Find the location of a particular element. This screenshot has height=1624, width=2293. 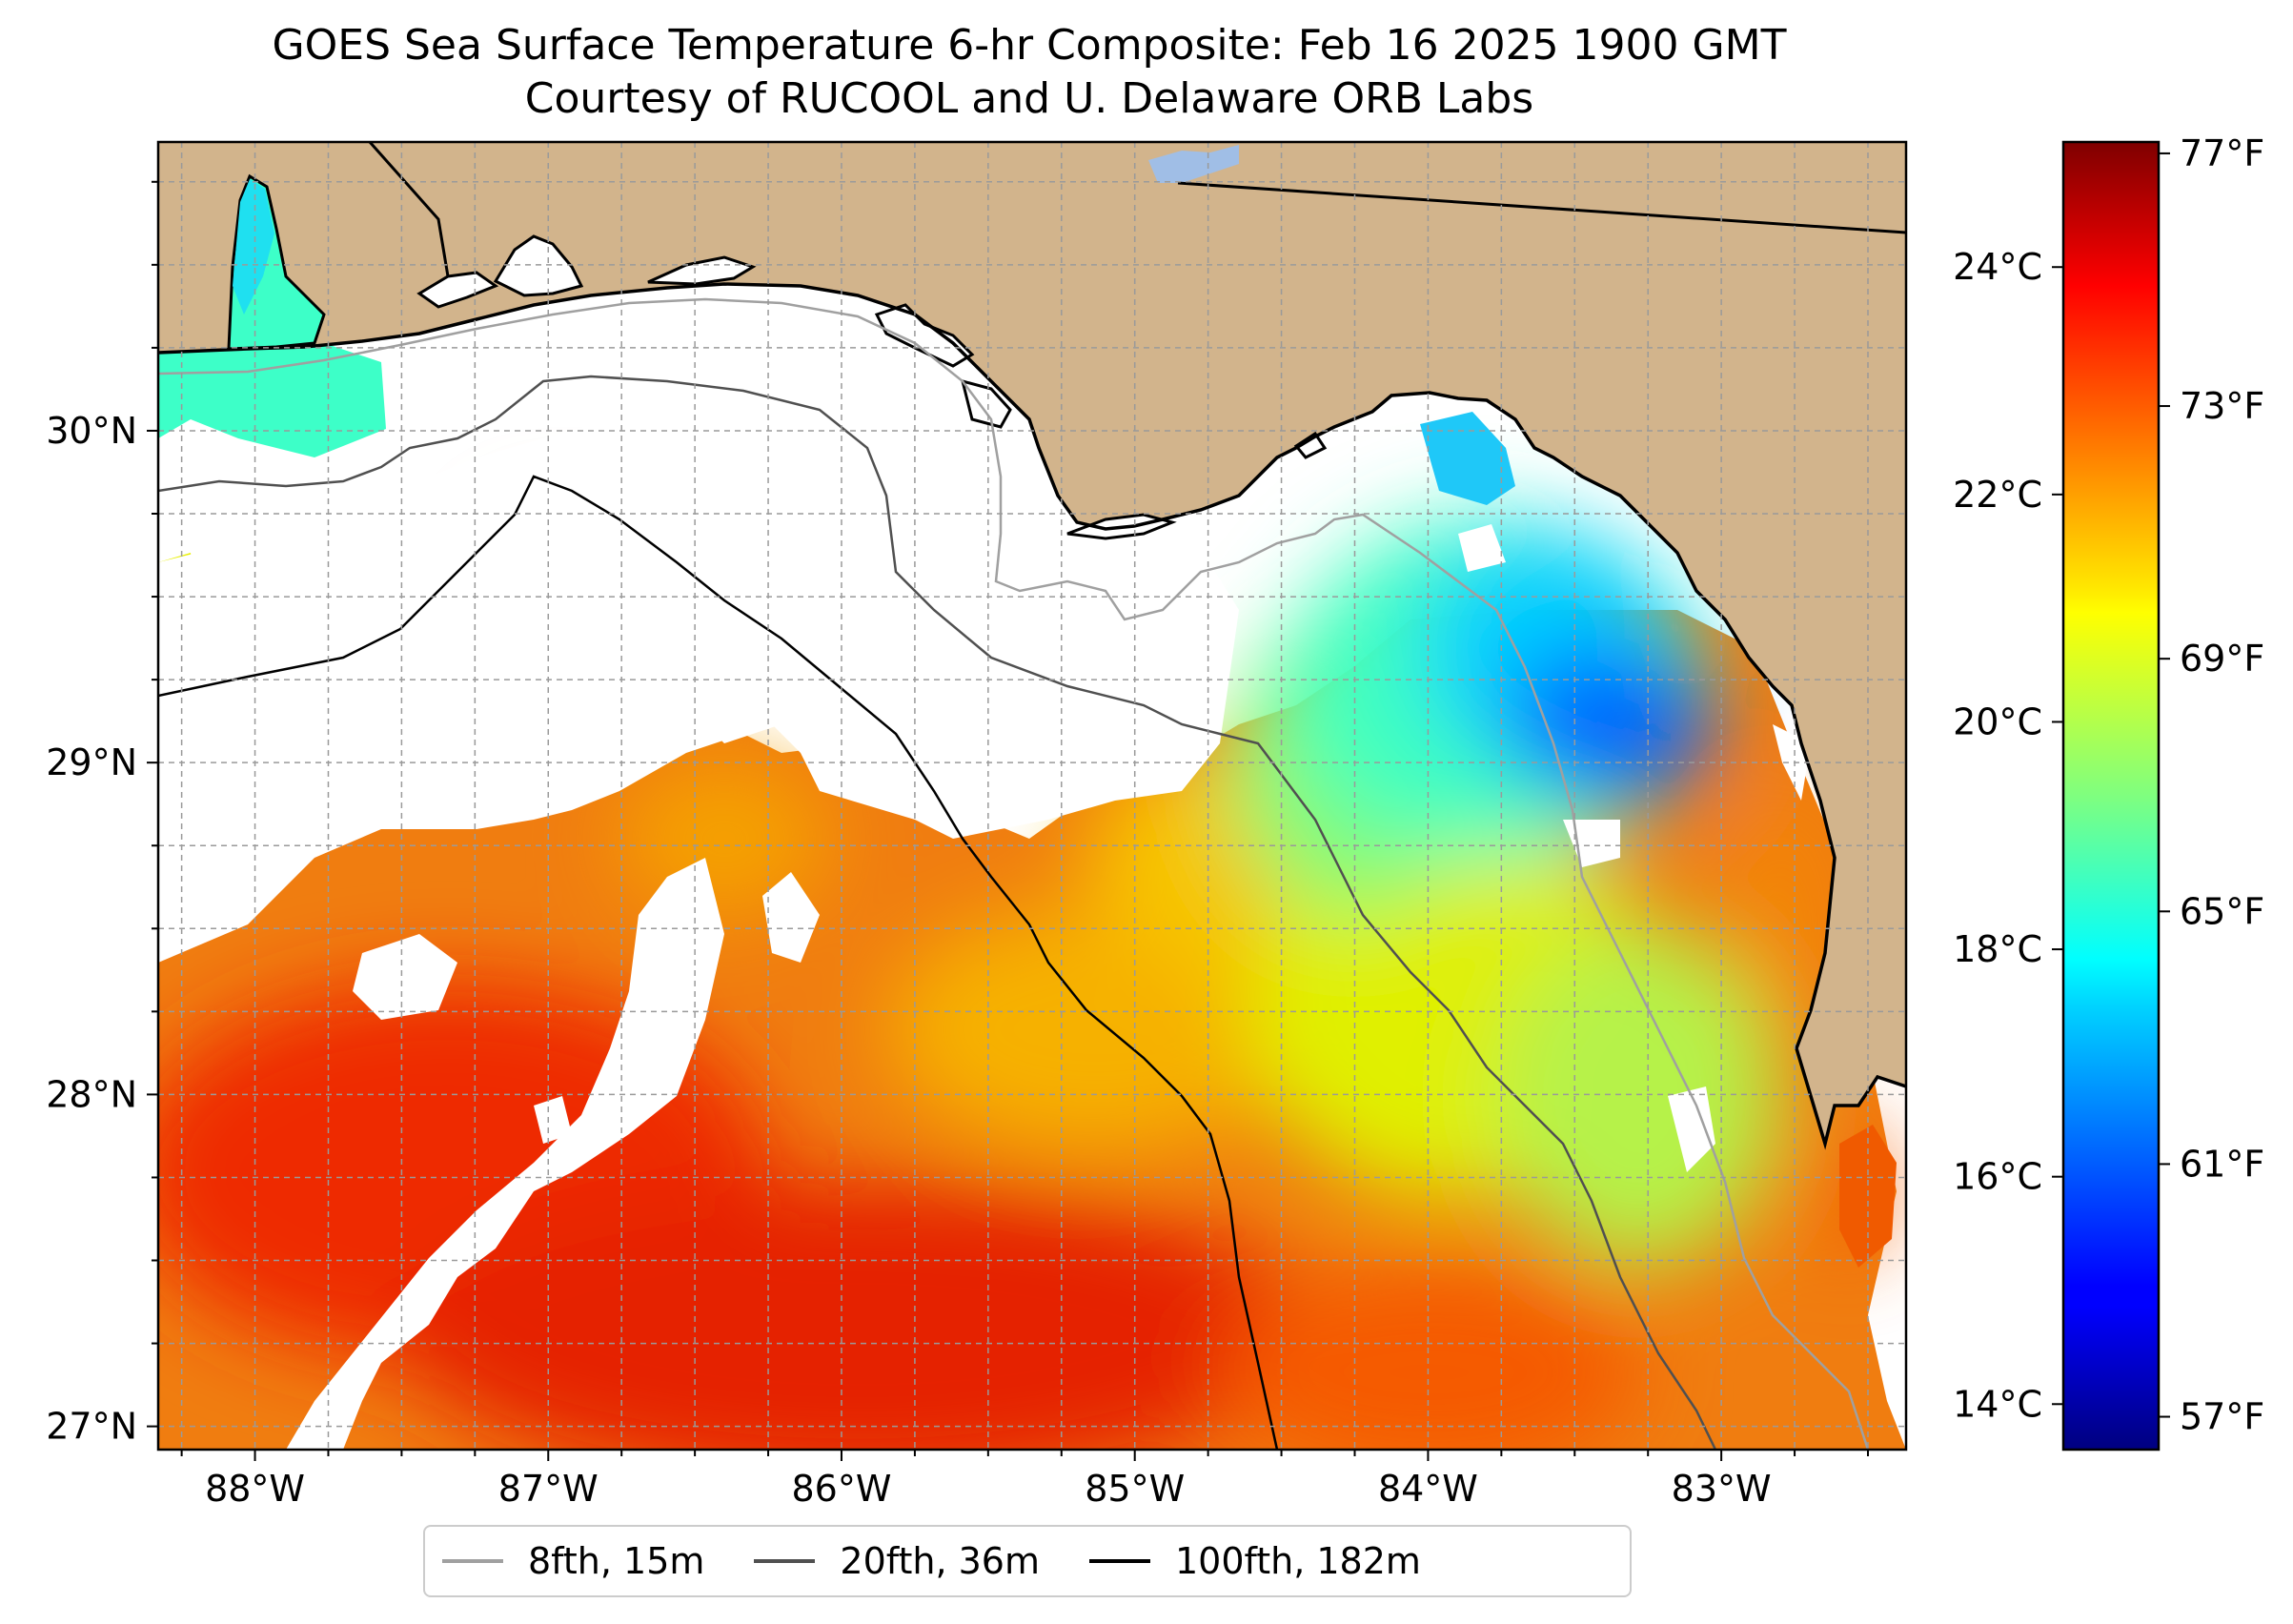

fahrenheit-tick-label: 77°F is located at coordinates (2222, 153).